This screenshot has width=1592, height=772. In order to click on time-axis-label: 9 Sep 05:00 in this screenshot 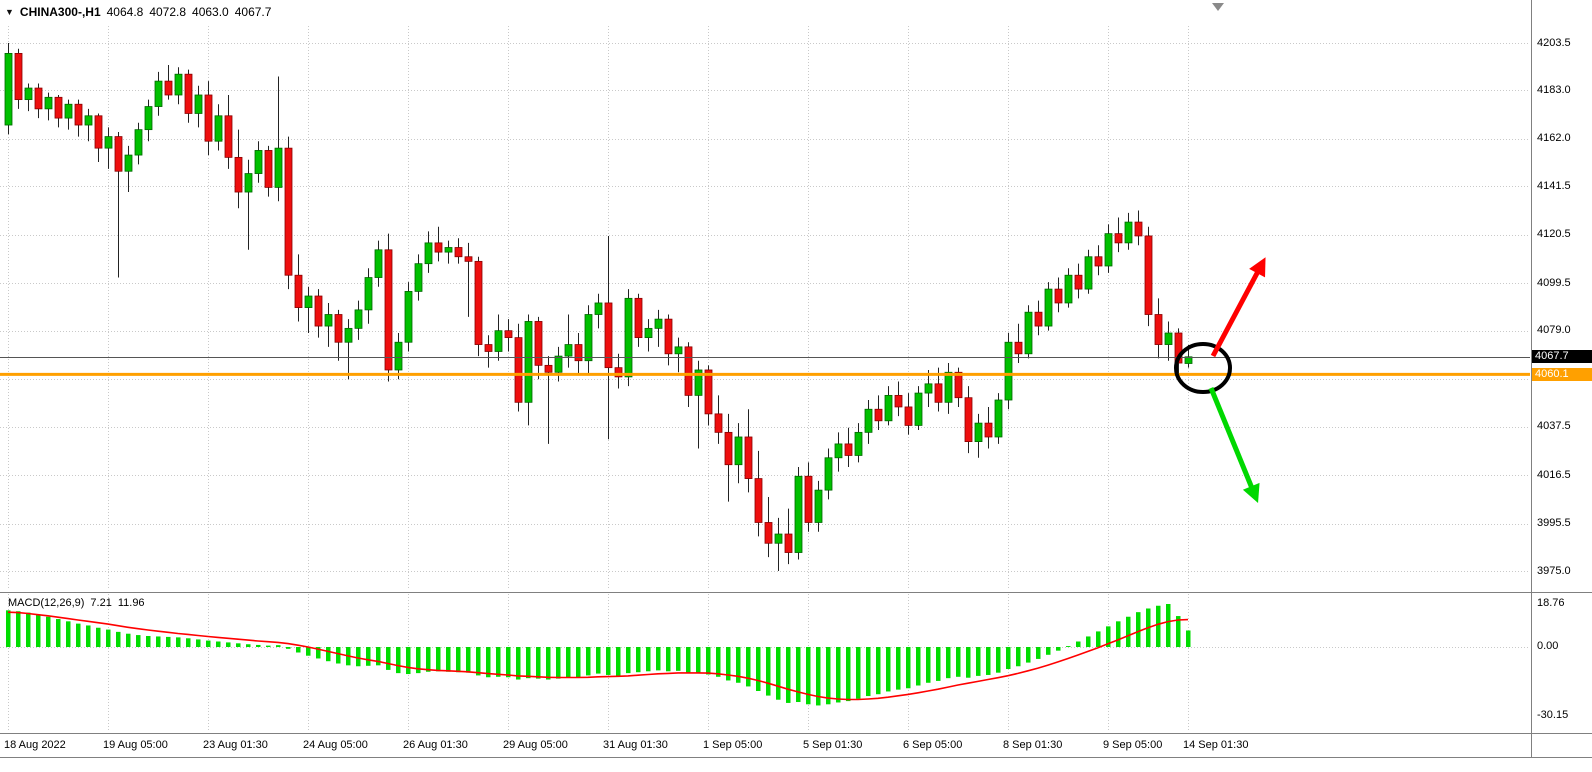, I will do `click(1133, 745)`.